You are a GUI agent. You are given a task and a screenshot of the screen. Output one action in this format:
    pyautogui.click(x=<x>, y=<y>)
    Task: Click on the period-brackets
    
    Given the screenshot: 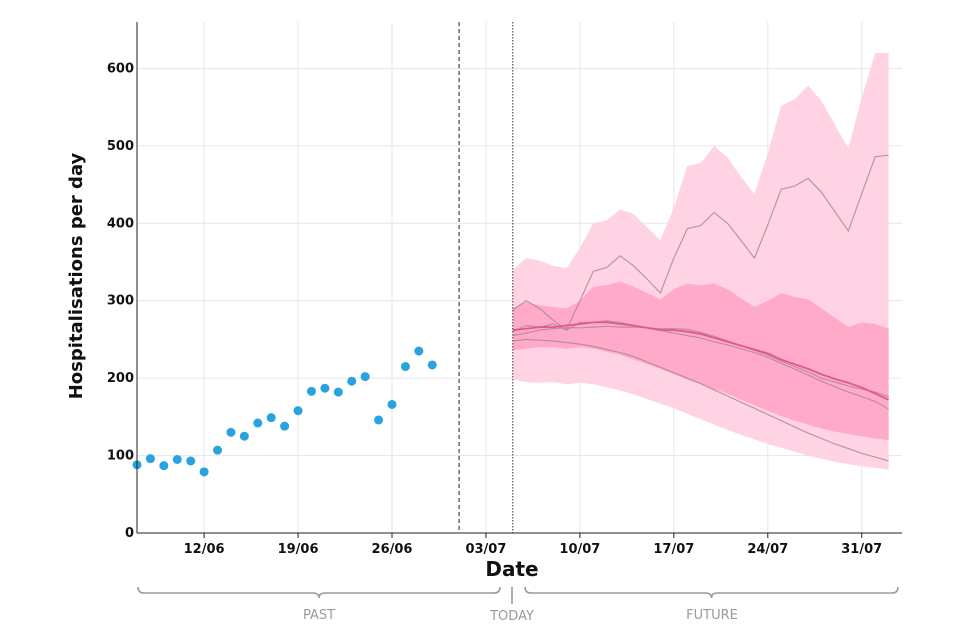 What is the action you would take?
    pyautogui.click(x=518, y=595)
    